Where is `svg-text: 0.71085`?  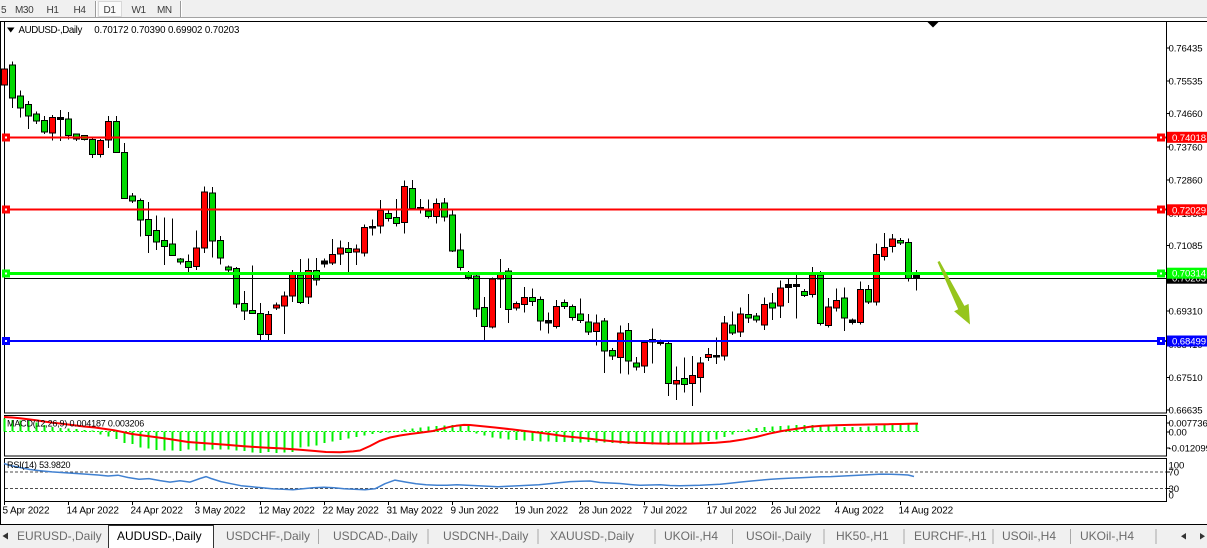 svg-text: 0.71085 is located at coordinates (1186, 246).